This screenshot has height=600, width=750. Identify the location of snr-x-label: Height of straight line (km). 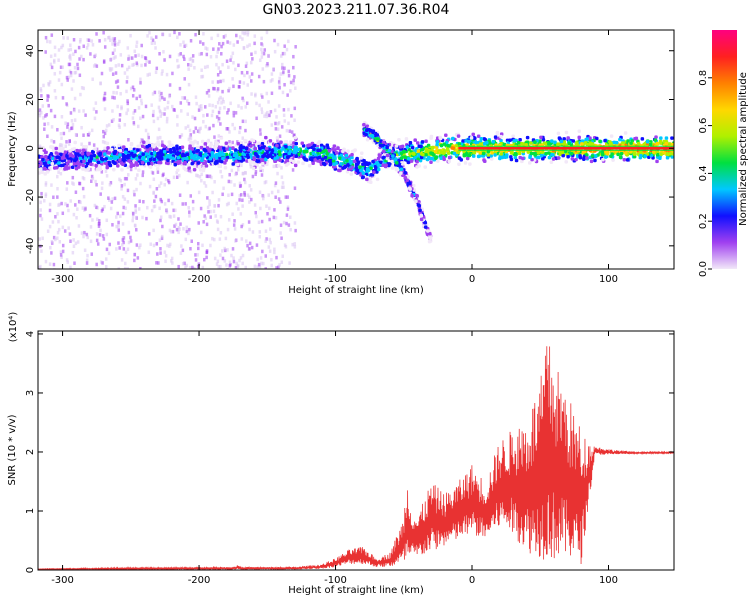
(356, 590).